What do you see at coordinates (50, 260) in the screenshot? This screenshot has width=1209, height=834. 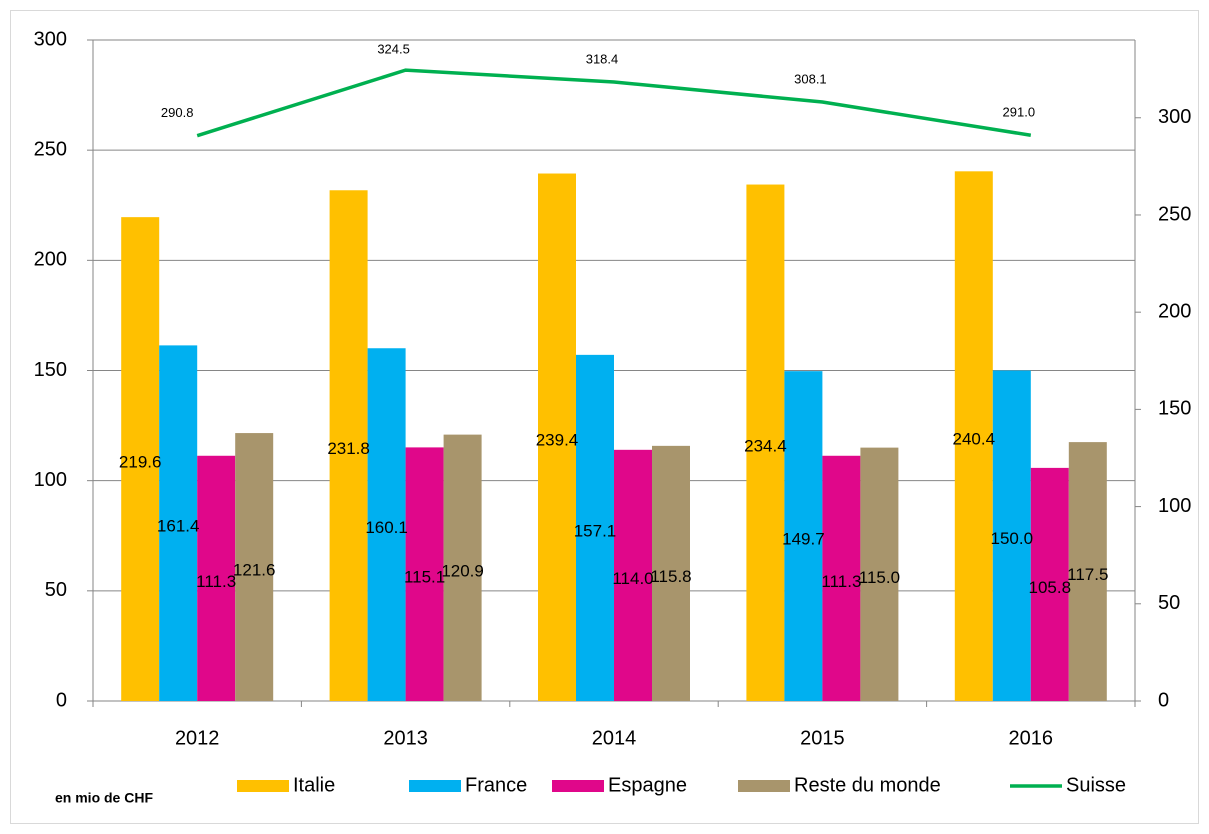 I see `y-tick-label: 200` at bounding box center [50, 260].